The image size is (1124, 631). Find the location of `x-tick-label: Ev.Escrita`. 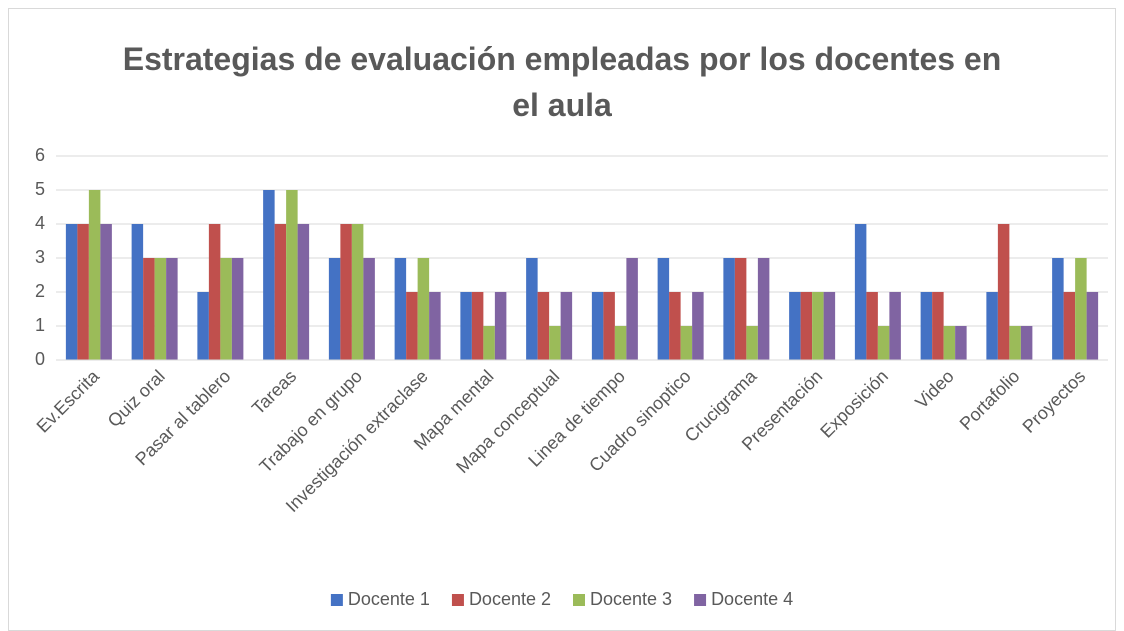

x-tick-label: Ev.Escrita is located at coordinates (68, 400).